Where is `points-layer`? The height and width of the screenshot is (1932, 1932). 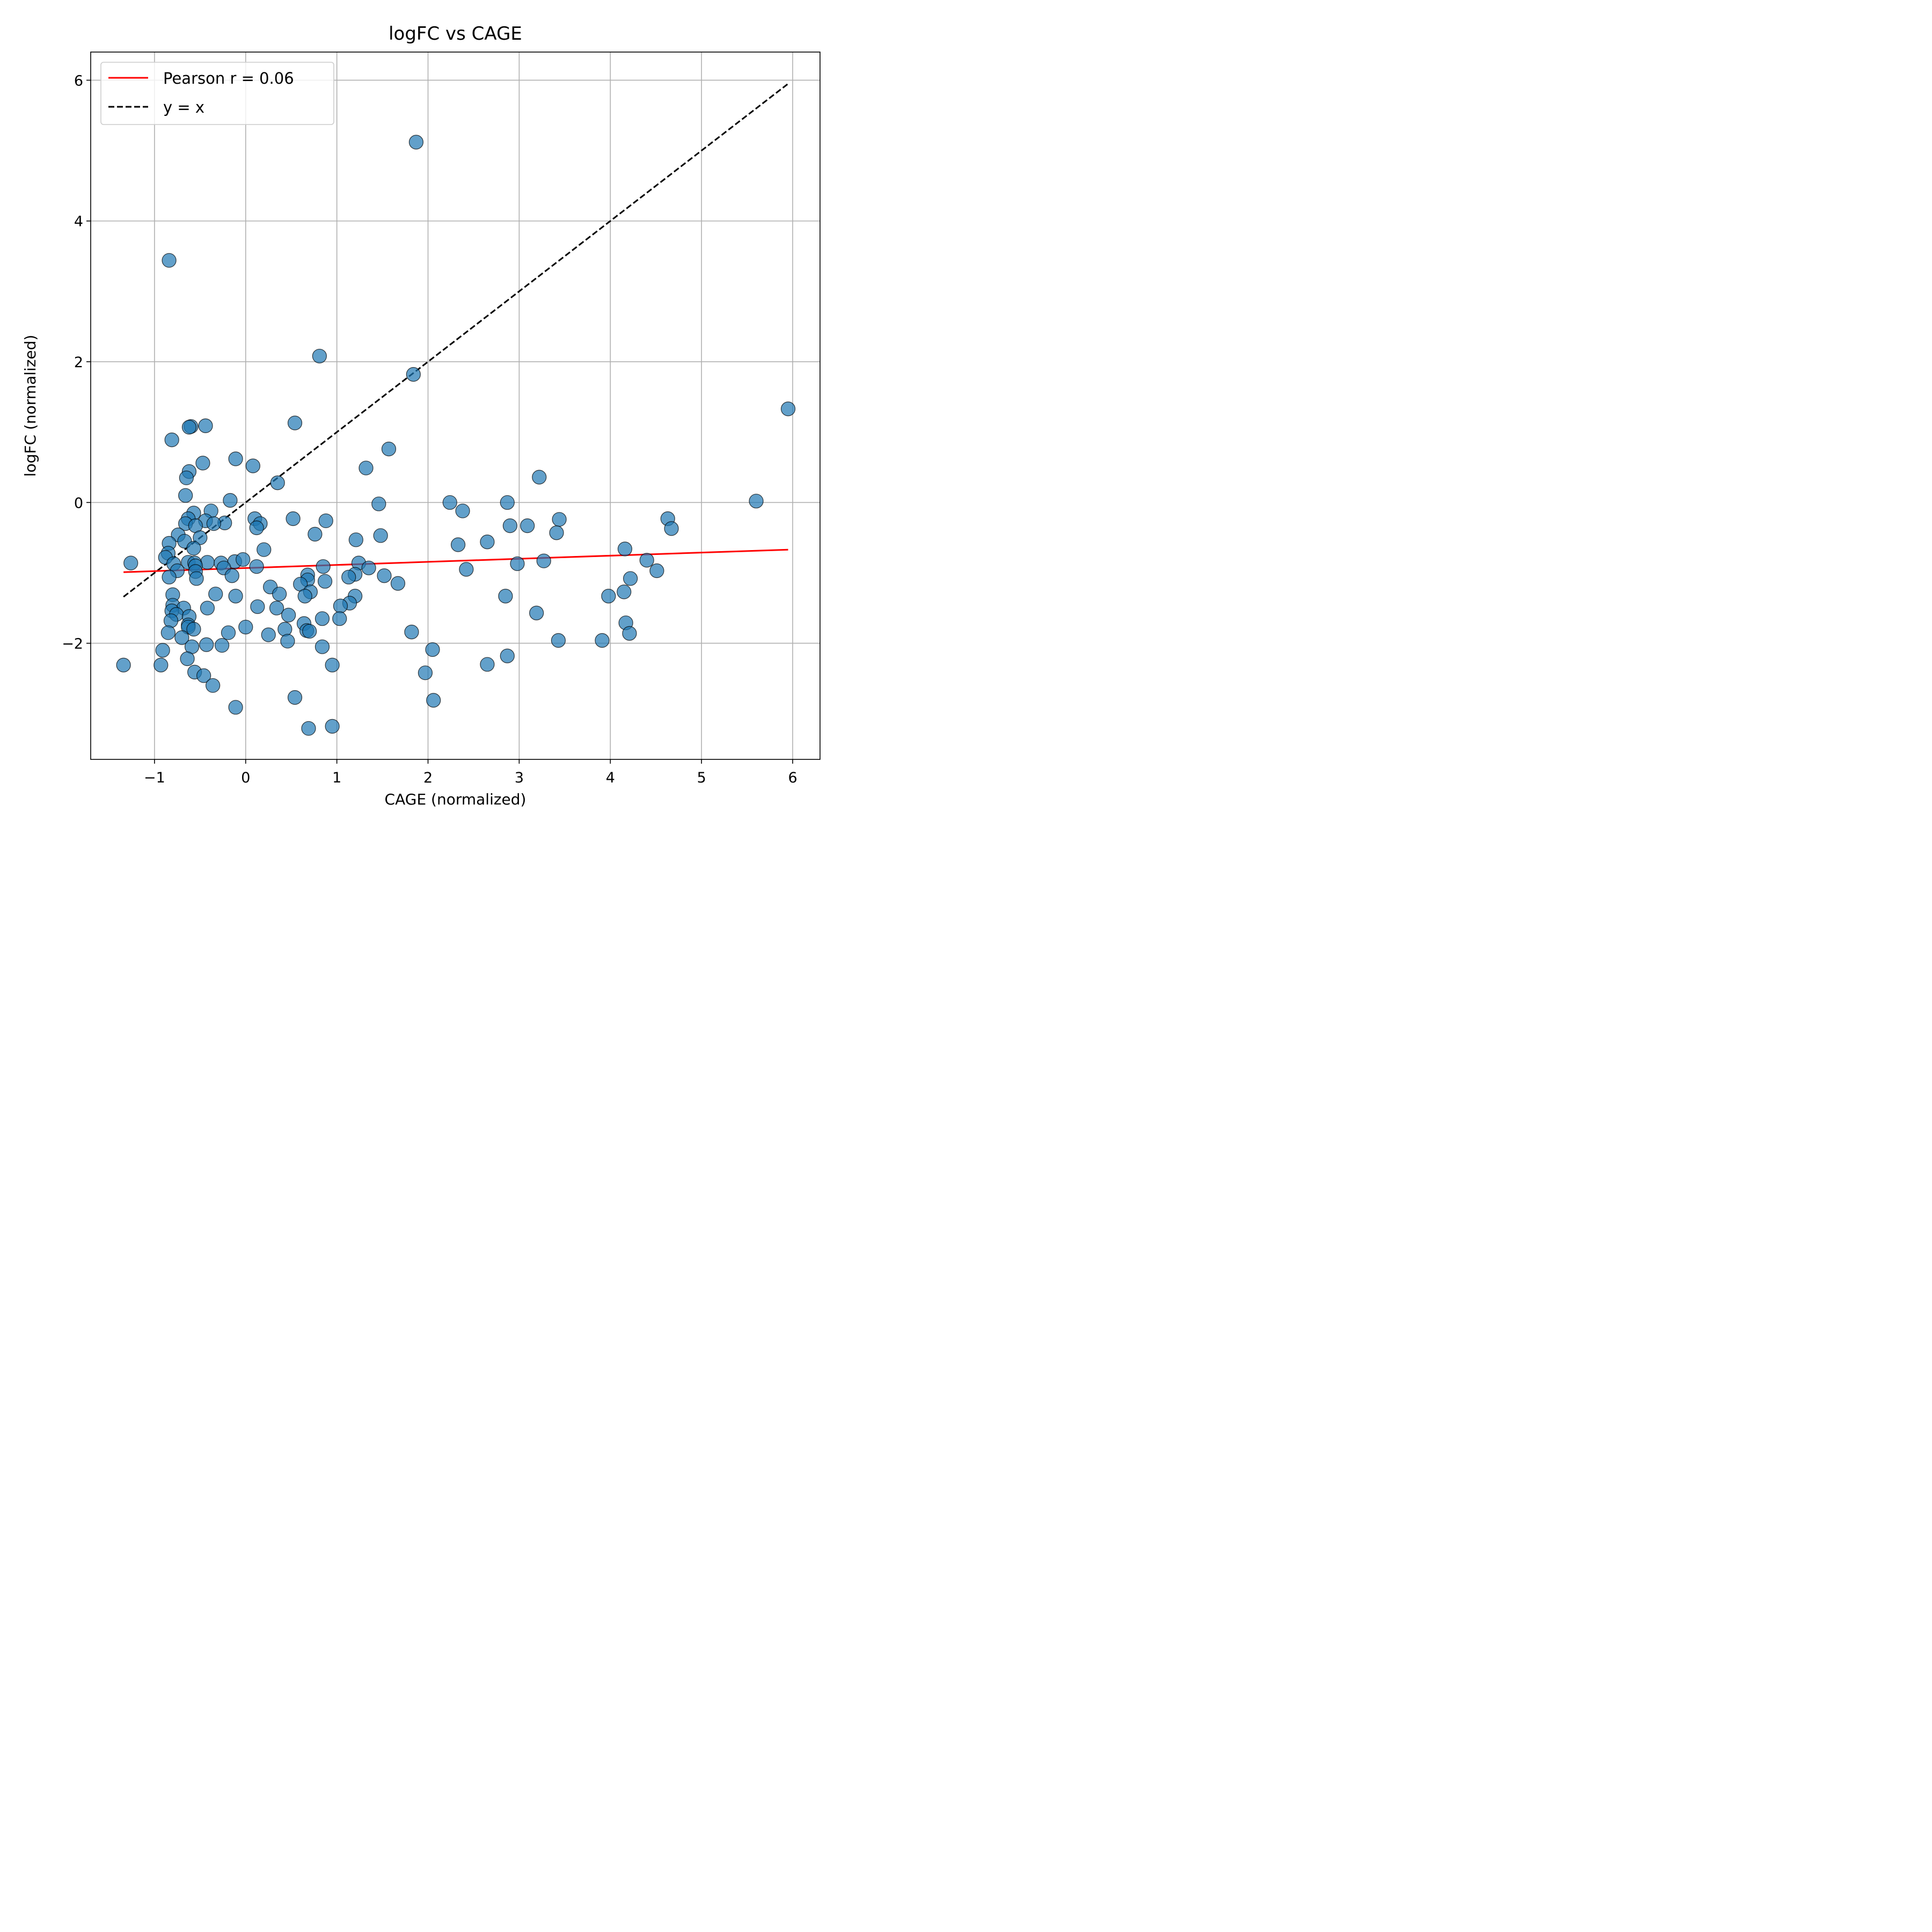 points-layer is located at coordinates (456, 435).